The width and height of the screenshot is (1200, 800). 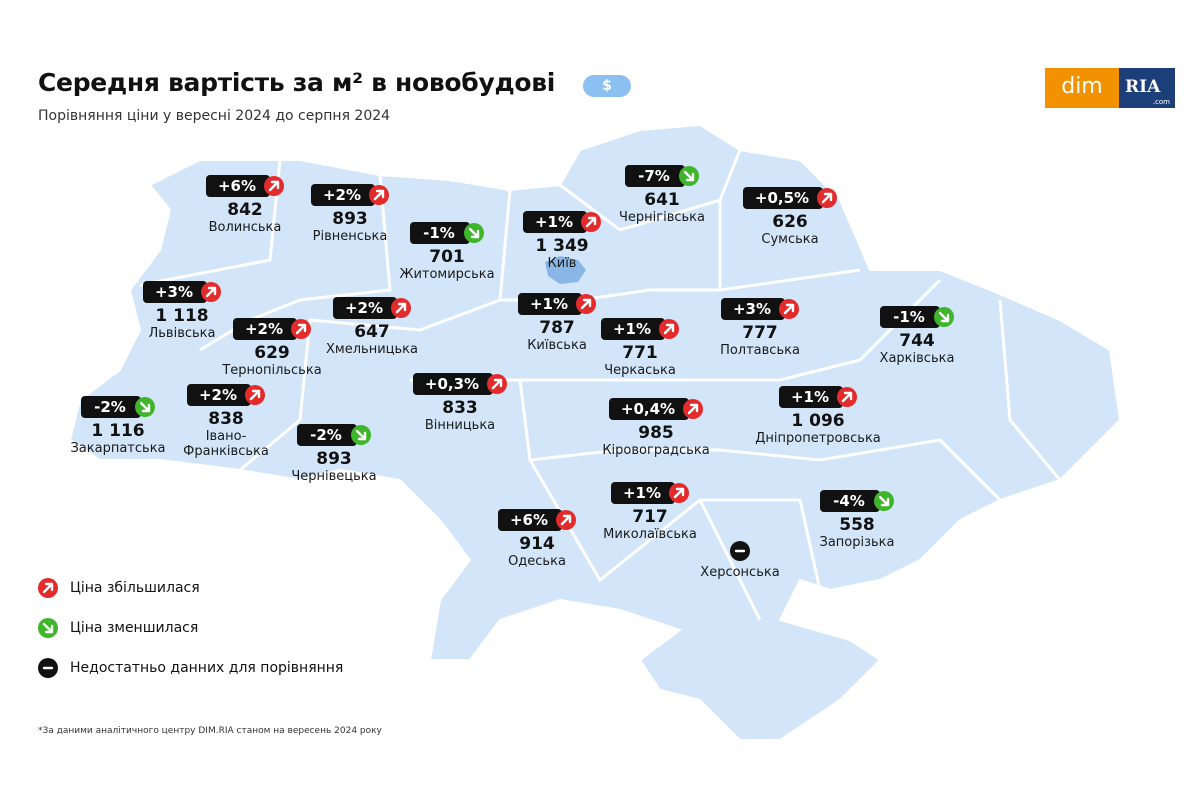 What do you see at coordinates (447, 274) in the screenshot?
I see `region-name: Житомирська` at bounding box center [447, 274].